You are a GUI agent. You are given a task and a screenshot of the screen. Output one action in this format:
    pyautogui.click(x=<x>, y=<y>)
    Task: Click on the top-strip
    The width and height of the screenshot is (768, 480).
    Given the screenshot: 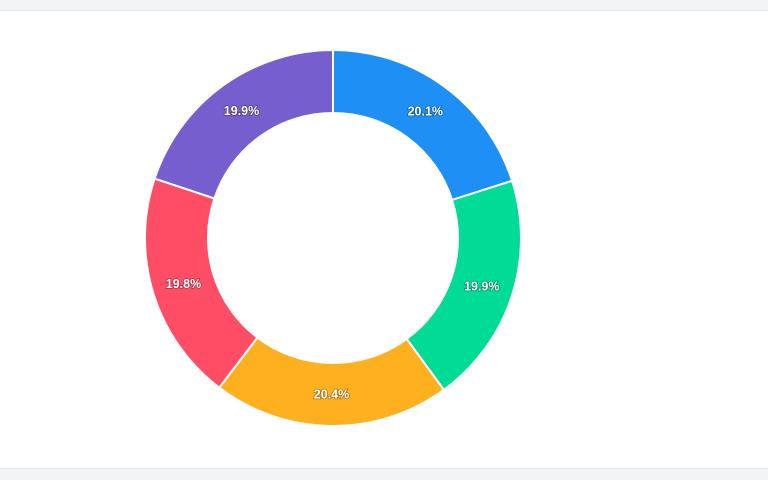 What is the action you would take?
    pyautogui.click(x=384, y=5)
    